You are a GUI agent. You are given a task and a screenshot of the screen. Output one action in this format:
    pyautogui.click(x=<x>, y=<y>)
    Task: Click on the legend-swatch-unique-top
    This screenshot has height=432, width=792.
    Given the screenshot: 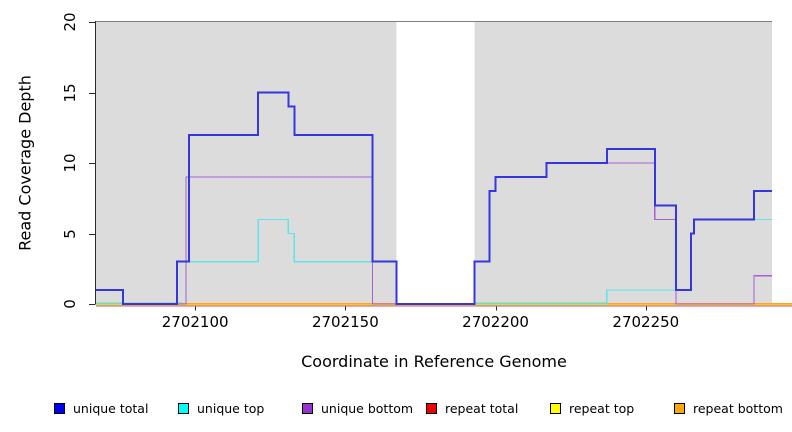 What is the action you would take?
    pyautogui.click(x=183, y=408)
    